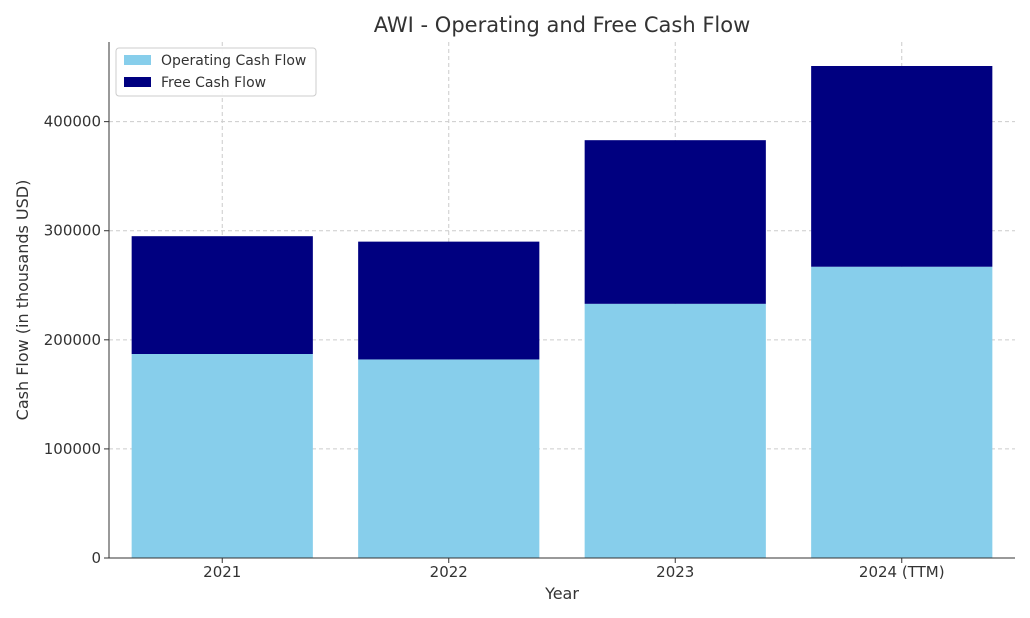 The width and height of the screenshot is (1030, 618). I want to click on y-tick-label: 400000, so click(72, 122).